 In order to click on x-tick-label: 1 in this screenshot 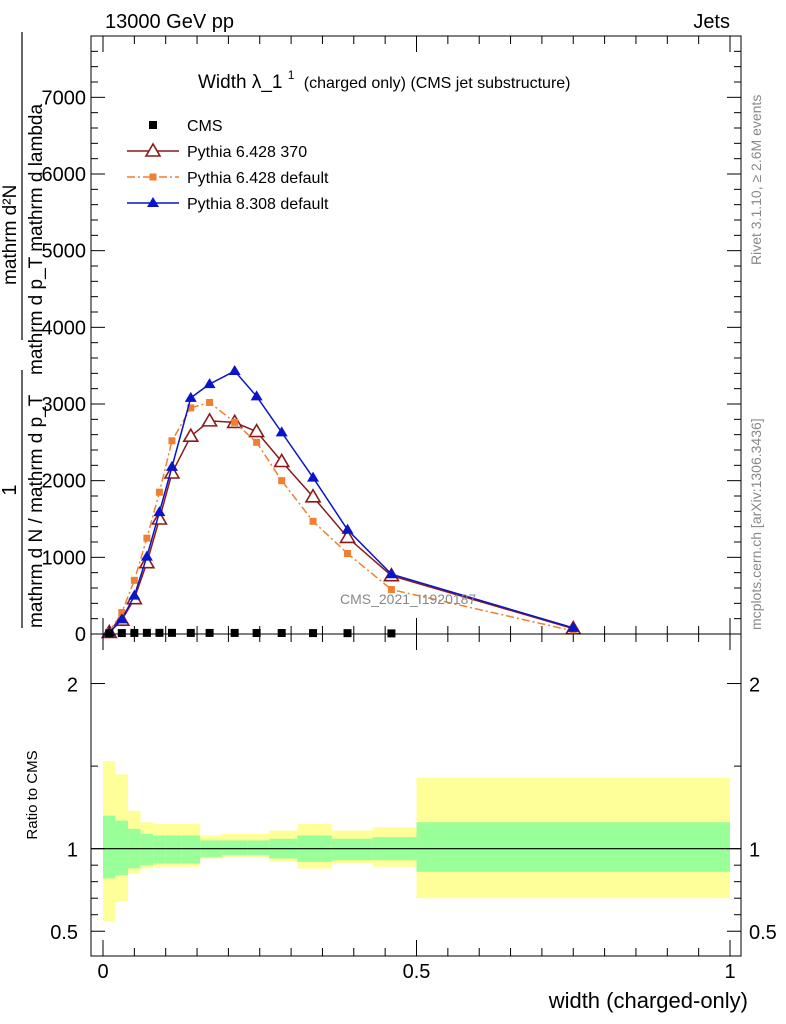, I will do `click(729, 972)`.